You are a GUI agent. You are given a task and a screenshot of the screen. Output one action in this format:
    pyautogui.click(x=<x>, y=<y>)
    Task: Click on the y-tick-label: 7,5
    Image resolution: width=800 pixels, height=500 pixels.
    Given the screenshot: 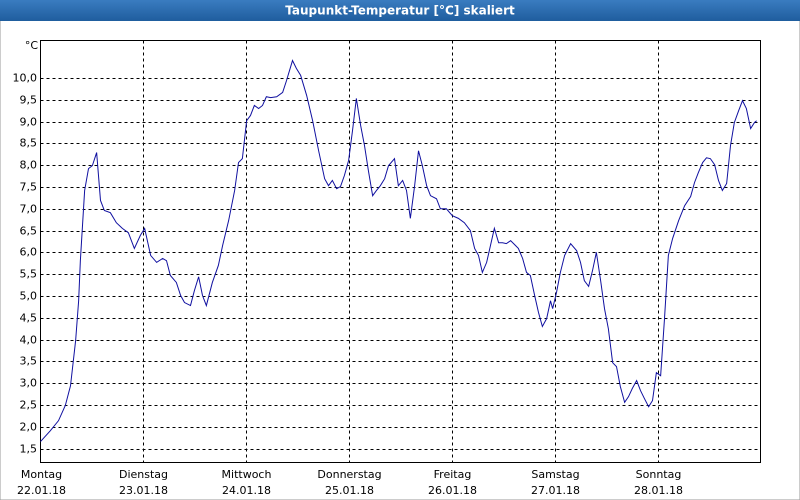 What is the action you would take?
    pyautogui.click(x=29, y=187)
    